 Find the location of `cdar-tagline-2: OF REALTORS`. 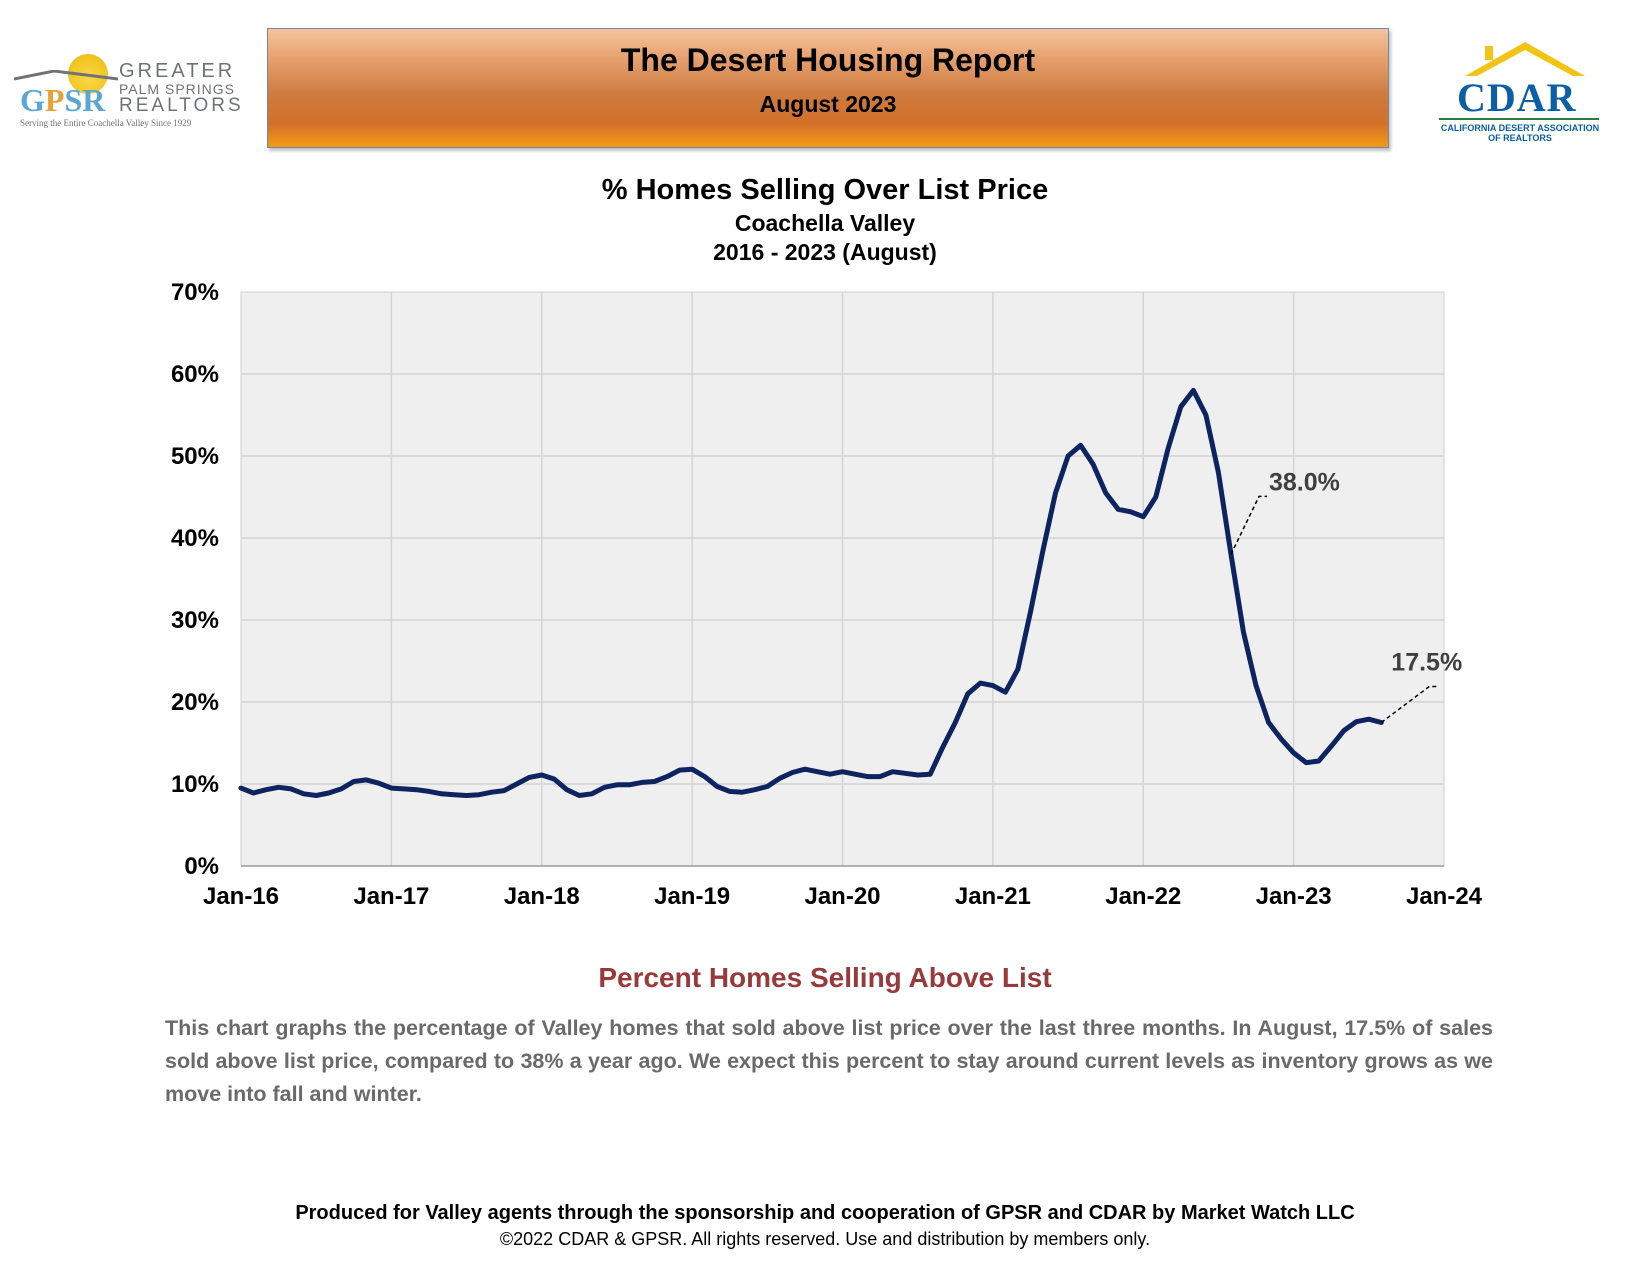

cdar-tagline-2: OF REALTORS is located at coordinates (1520, 138).